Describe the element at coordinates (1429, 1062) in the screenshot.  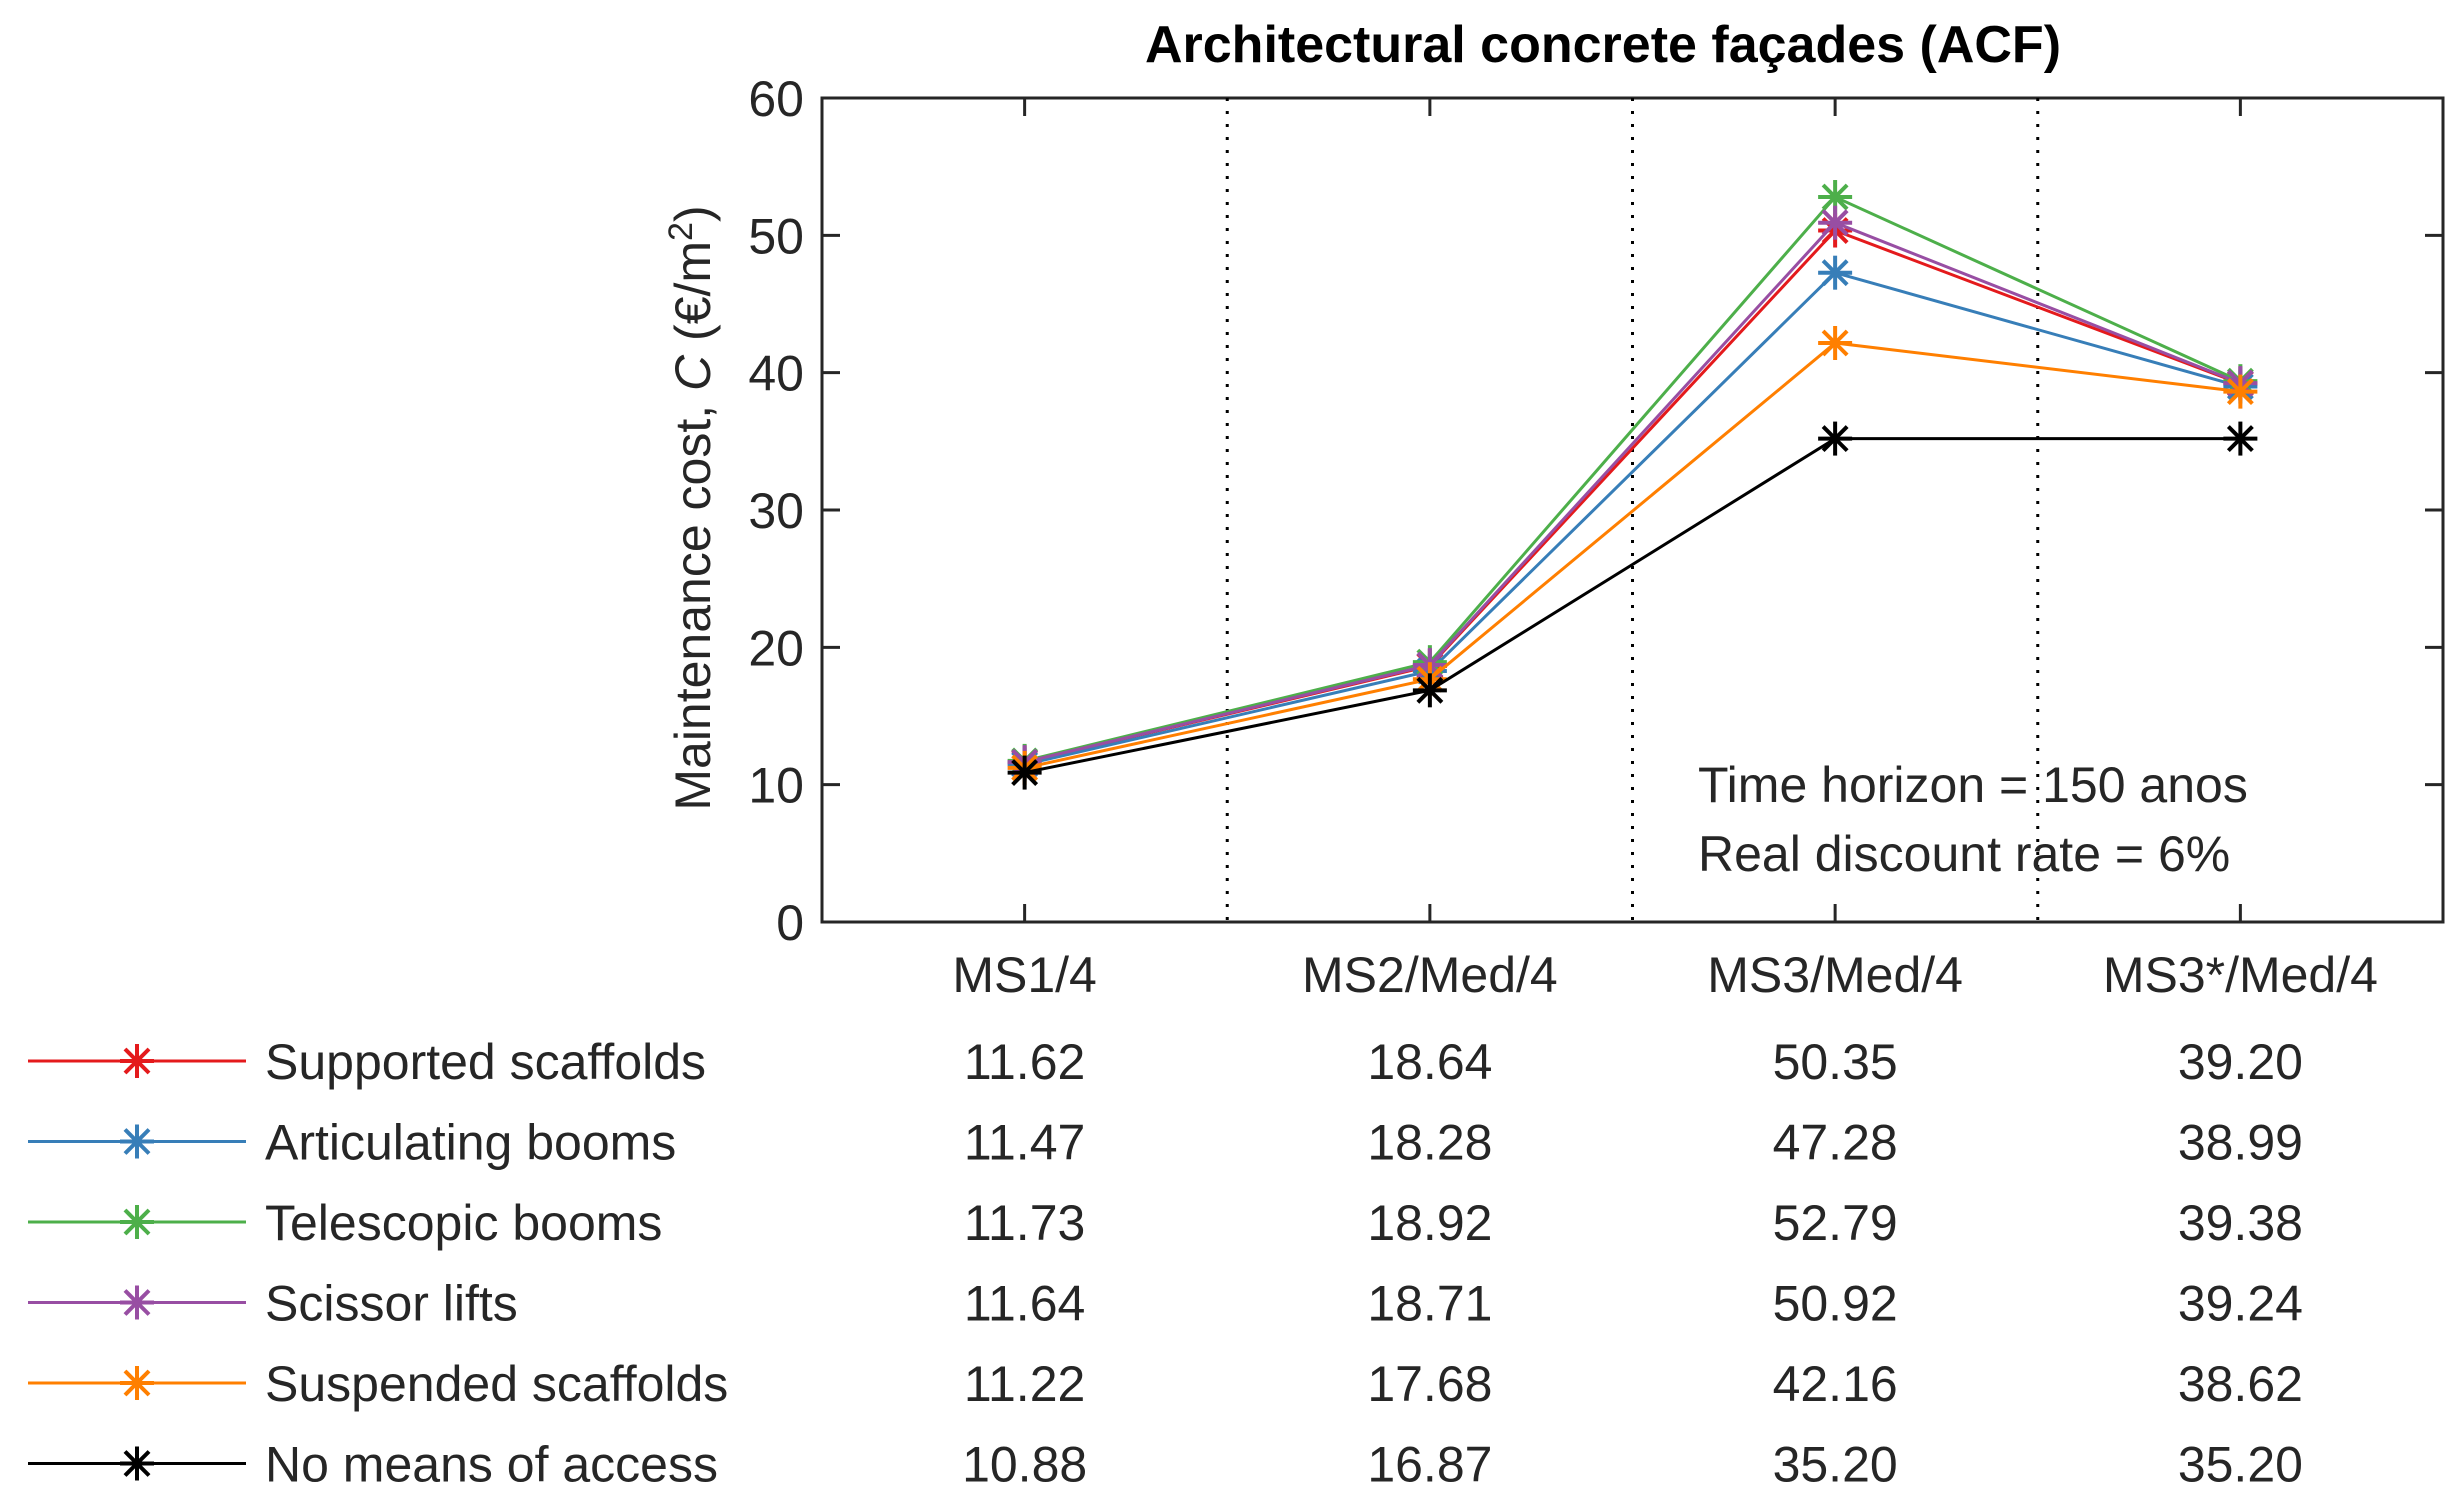
I see `table-value: 18.64` at that location.